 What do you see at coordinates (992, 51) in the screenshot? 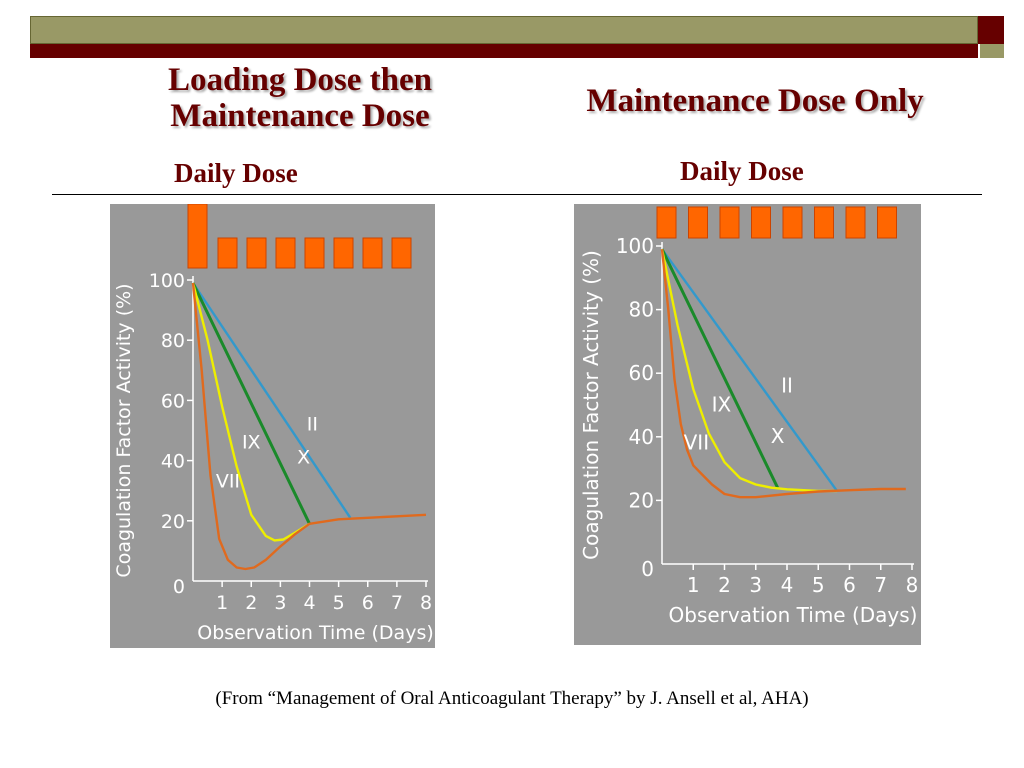
I see `top-decor-square-small` at bounding box center [992, 51].